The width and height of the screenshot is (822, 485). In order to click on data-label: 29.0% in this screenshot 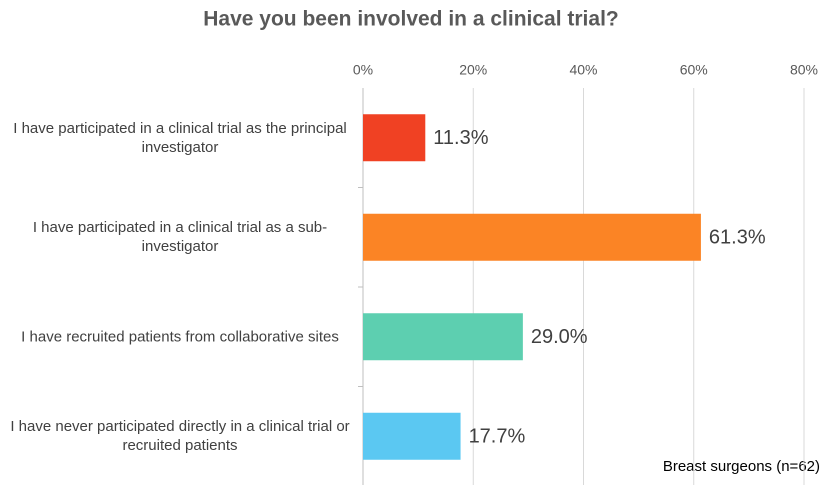, I will do `click(559, 337)`.